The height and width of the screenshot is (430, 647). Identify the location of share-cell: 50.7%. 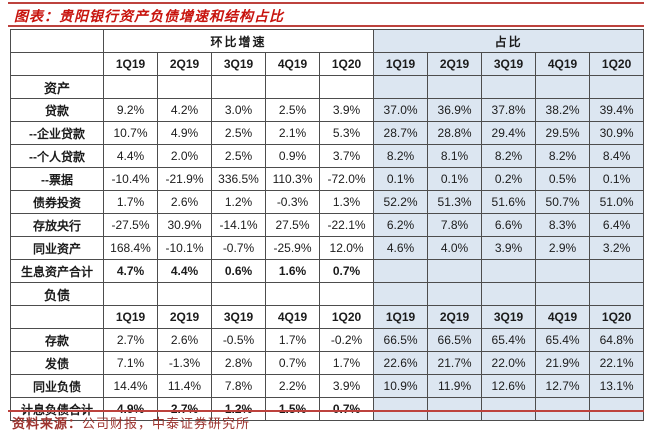
(563, 202).